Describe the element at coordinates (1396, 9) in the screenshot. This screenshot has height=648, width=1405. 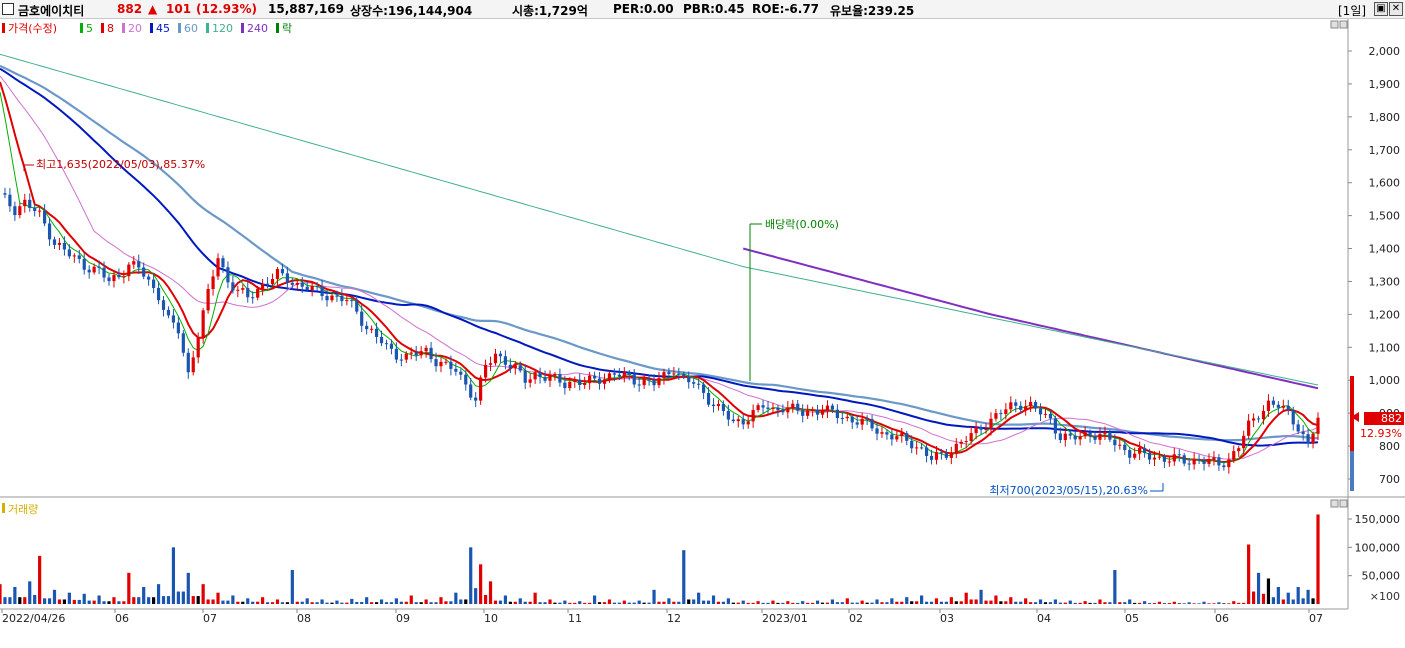
I see `close-icon: ✕` at that location.